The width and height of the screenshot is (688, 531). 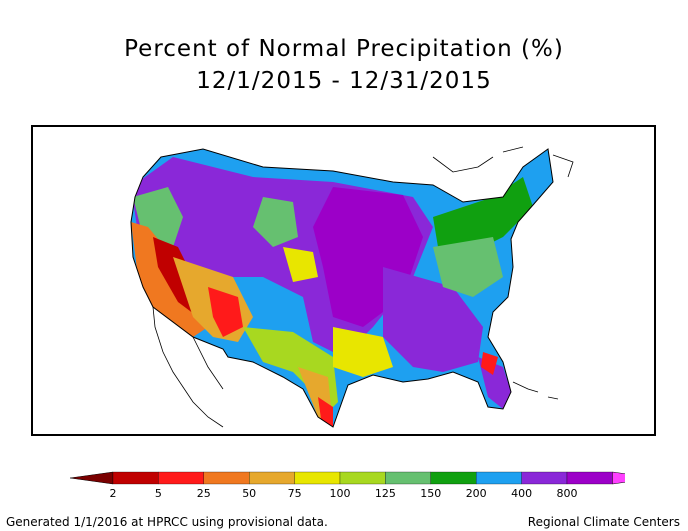 What do you see at coordinates (91, 478) in the screenshot?
I see `legend-arrow-low` at bounding box center [91, 478].